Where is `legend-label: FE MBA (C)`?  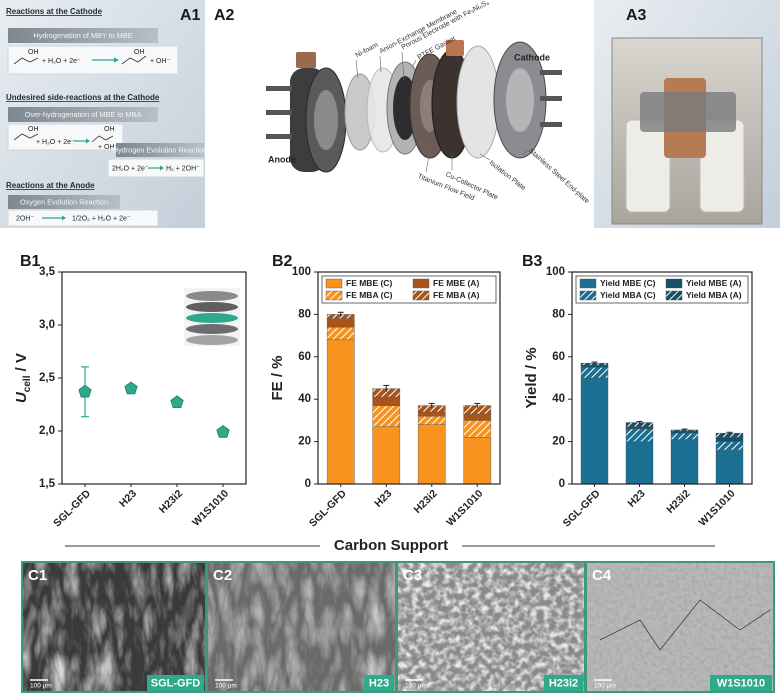
legend-label: FE MBA (C) is located at coordinates (369, 295).